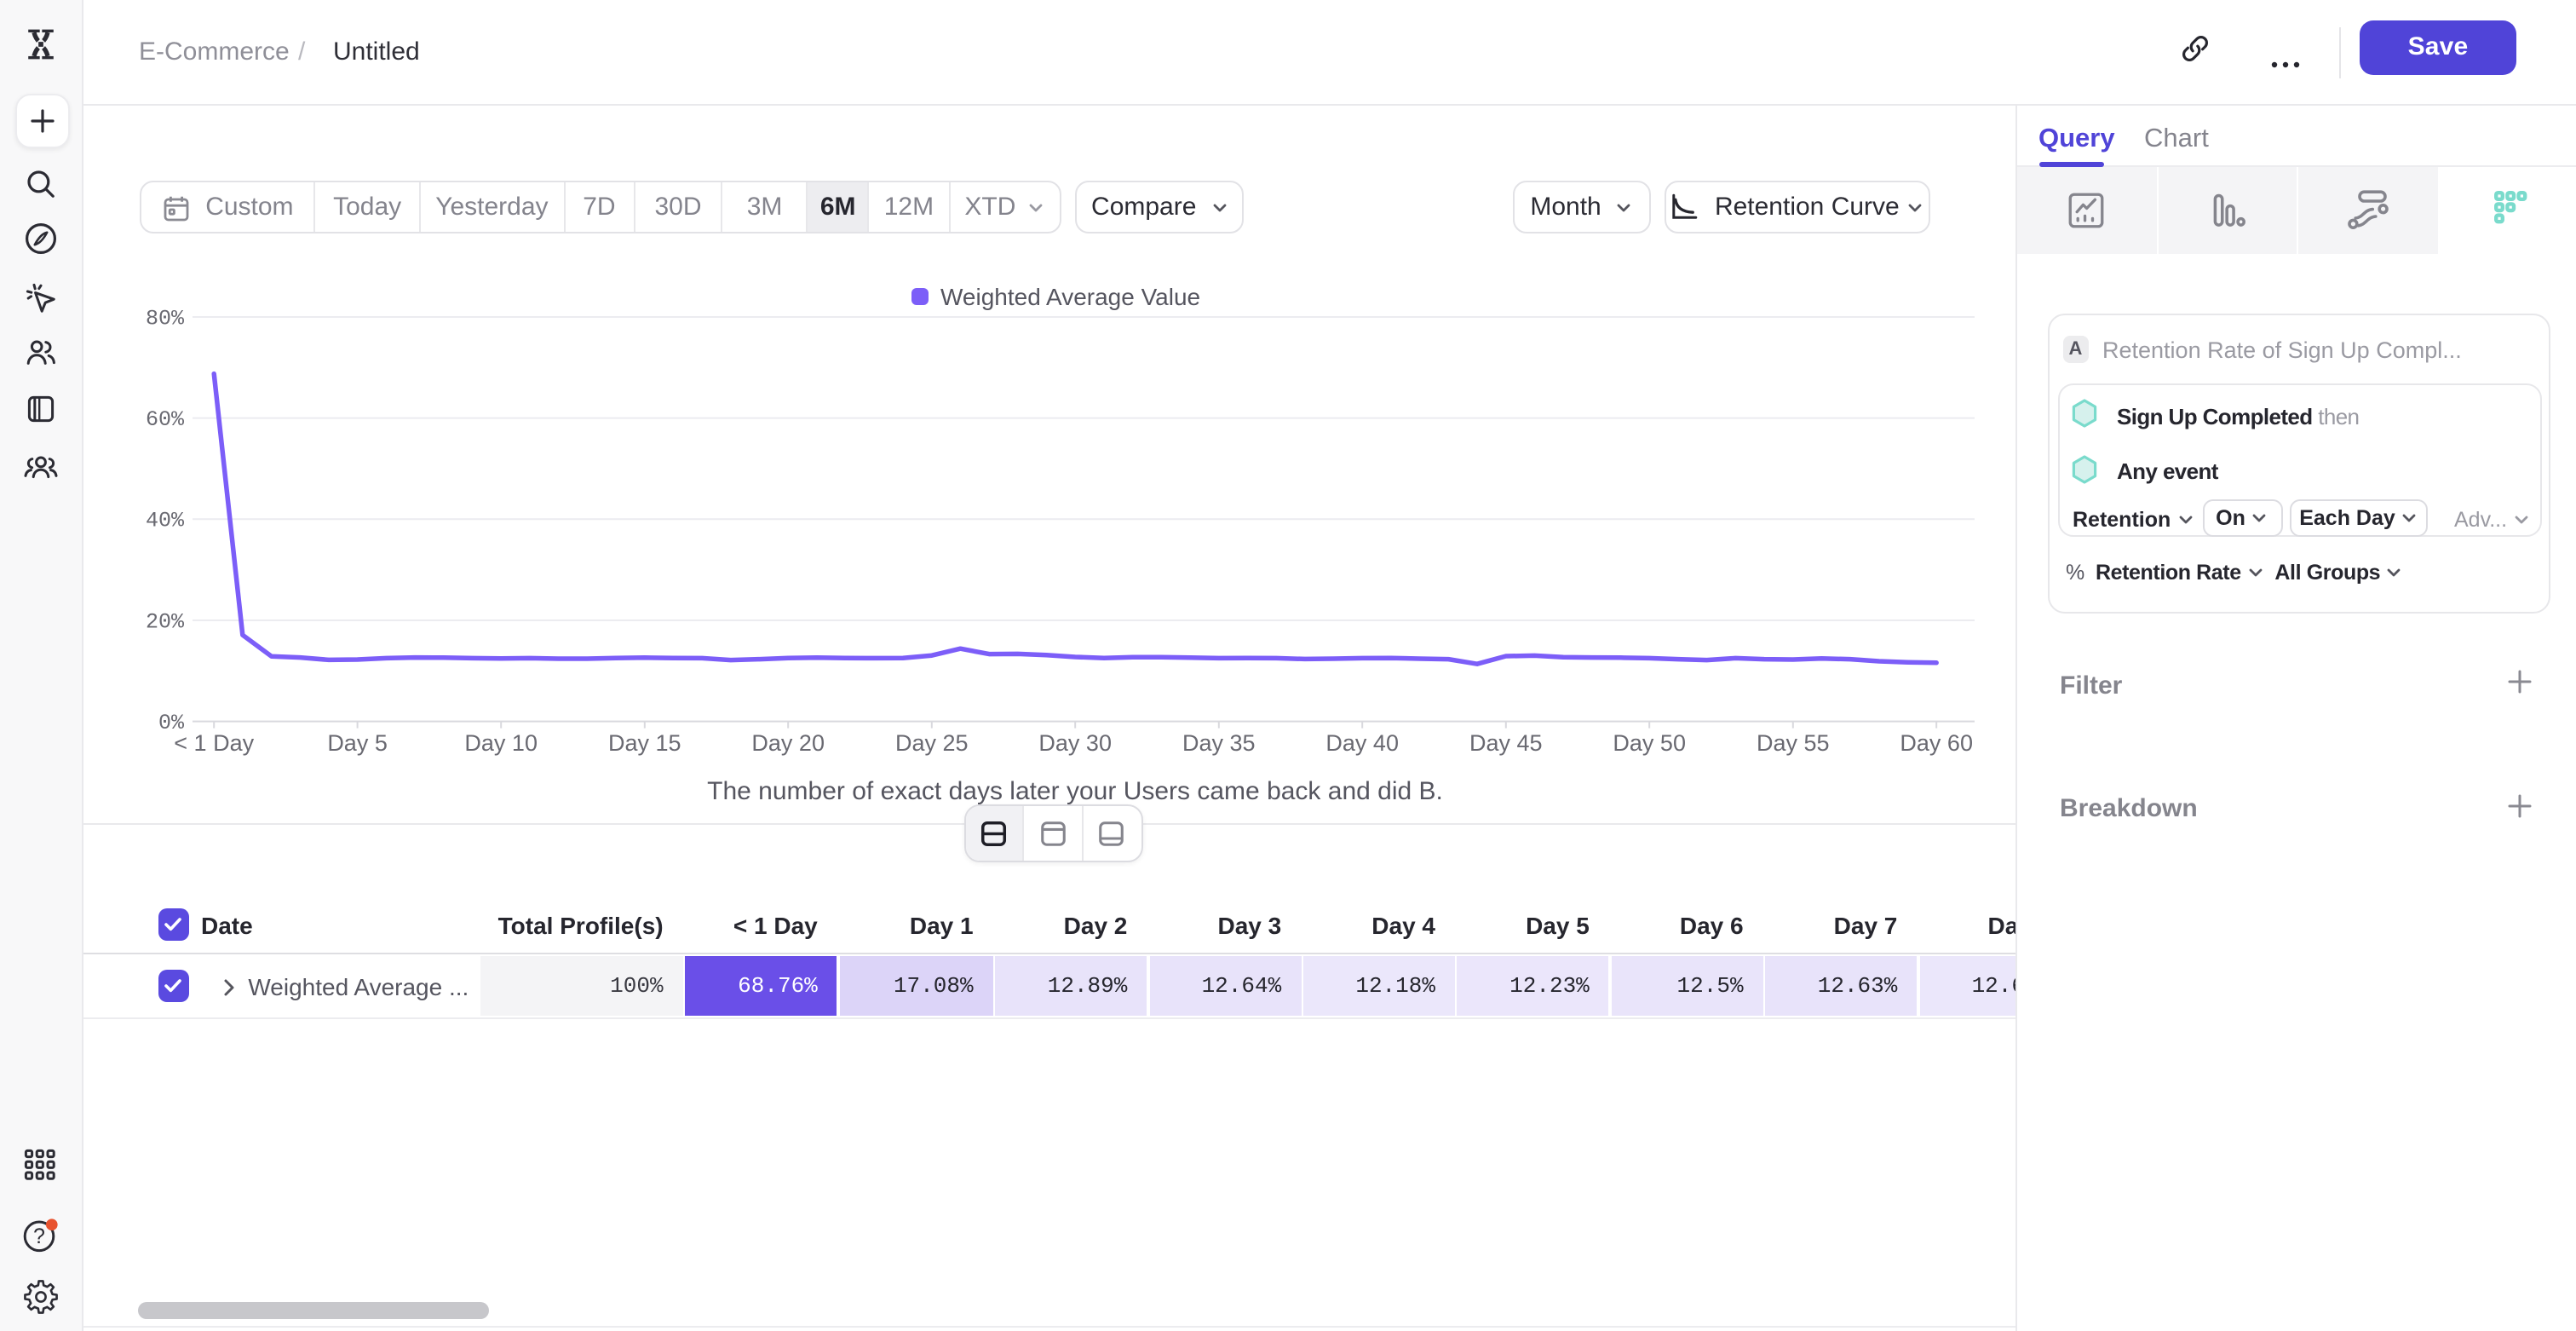 The width and height of the screenshot is (2576, 1331). What do you see at coordinates (1937, 743) in the screenshot?
I see `svg-text: Day 60` at bounding box center [1937, 743].